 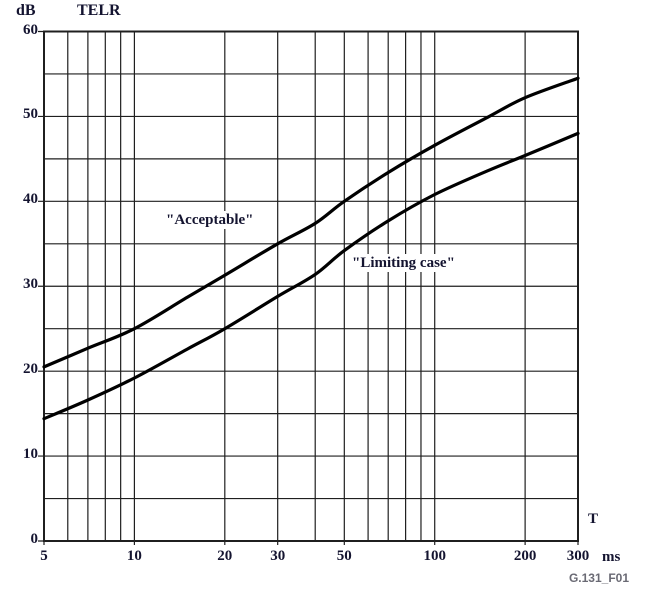 What do you see at coordinates (26, 10) in the screenshot?
I see `y-unit-label: dB` at bounding box center [26, 10].